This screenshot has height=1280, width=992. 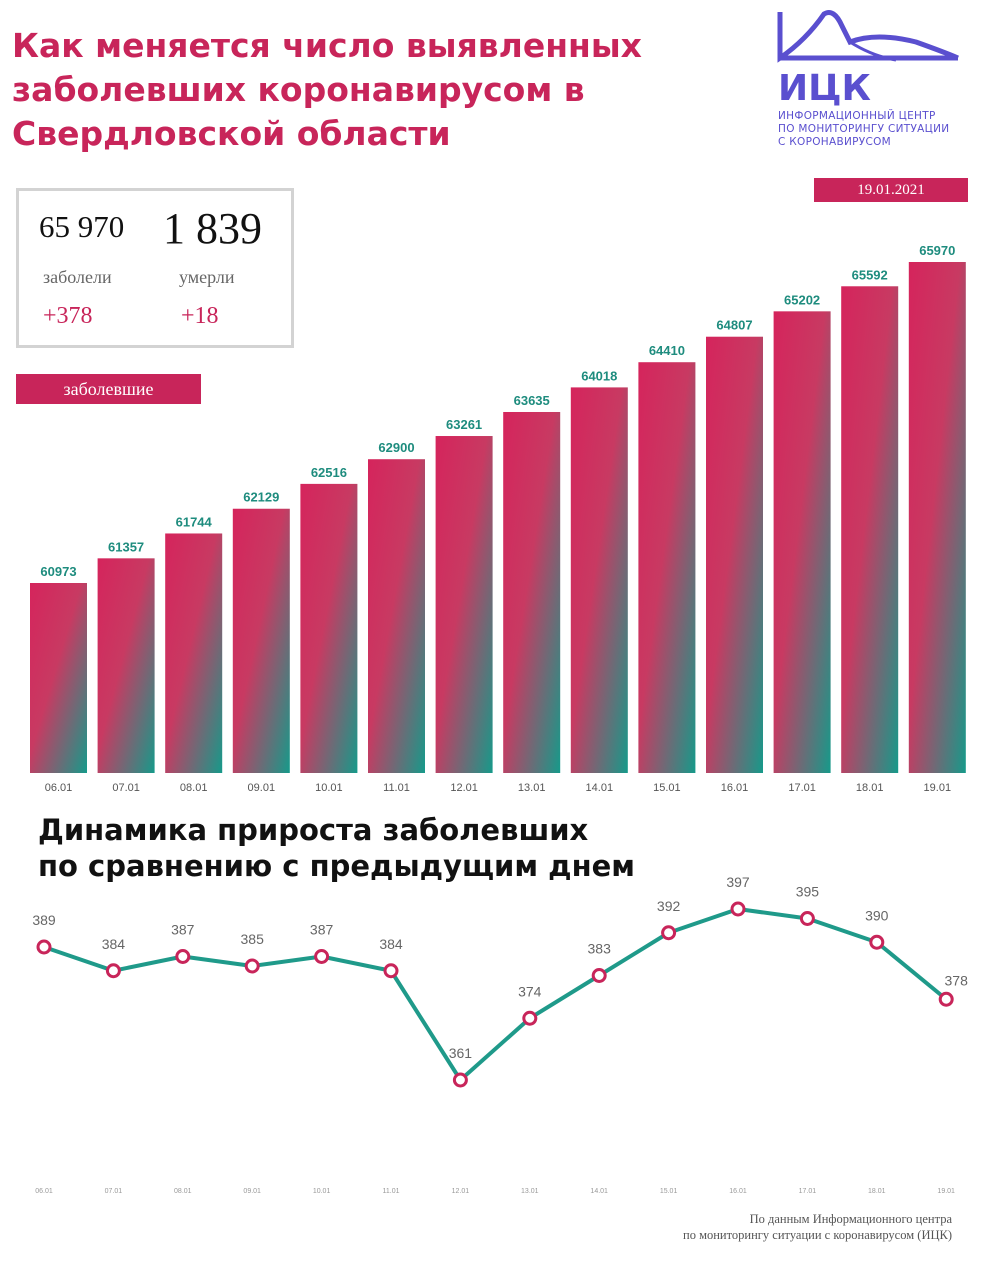 What do you see at coordinates (600, 788) in the screenshot?
I see `bar-tick-label: 14.01` at bounding box center [600, 788].